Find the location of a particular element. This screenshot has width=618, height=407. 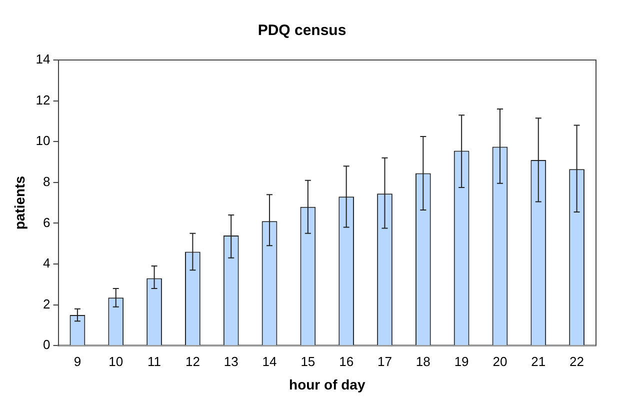

x-tick-label: 18 is located at coordinates (423, 361).